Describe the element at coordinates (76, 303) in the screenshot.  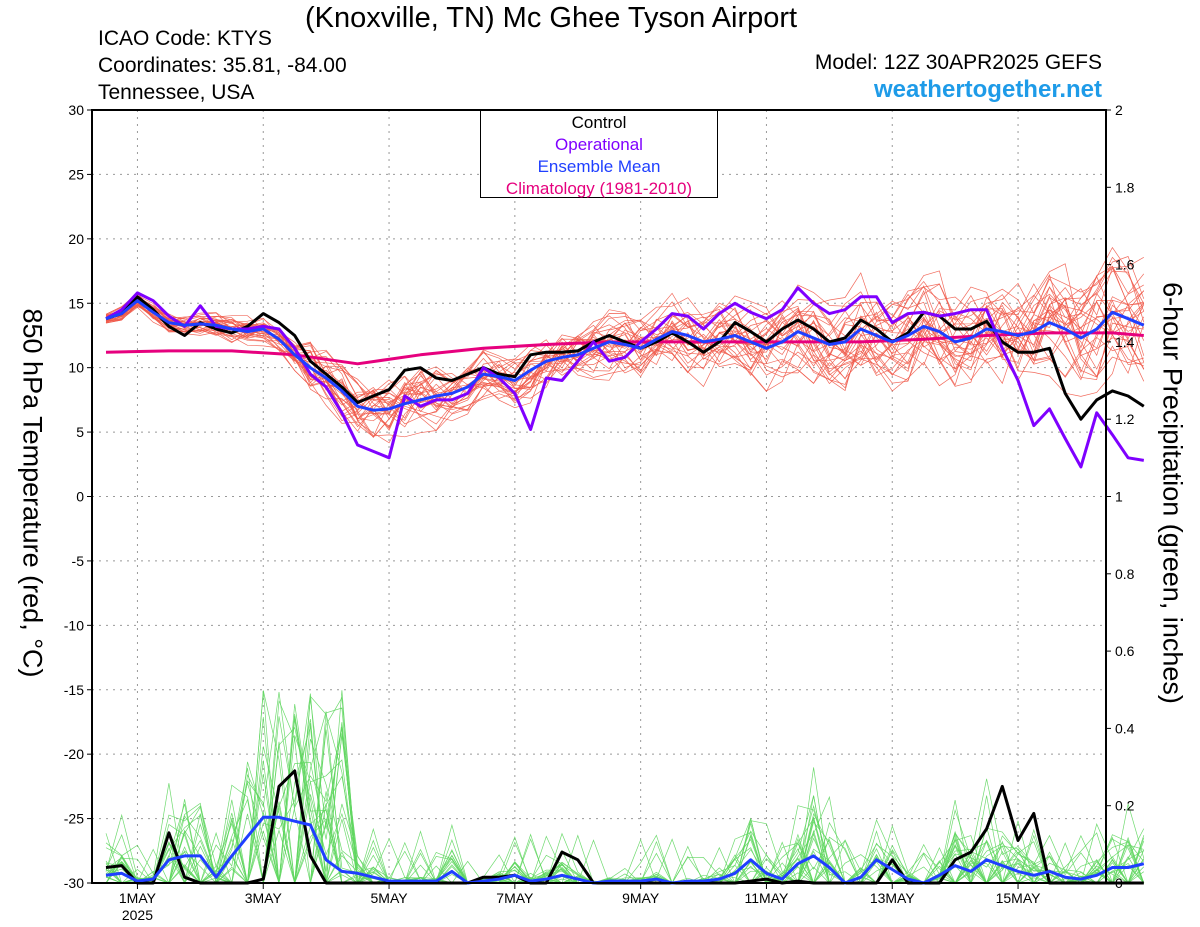
I see `left-tick-label: 15` at that location.